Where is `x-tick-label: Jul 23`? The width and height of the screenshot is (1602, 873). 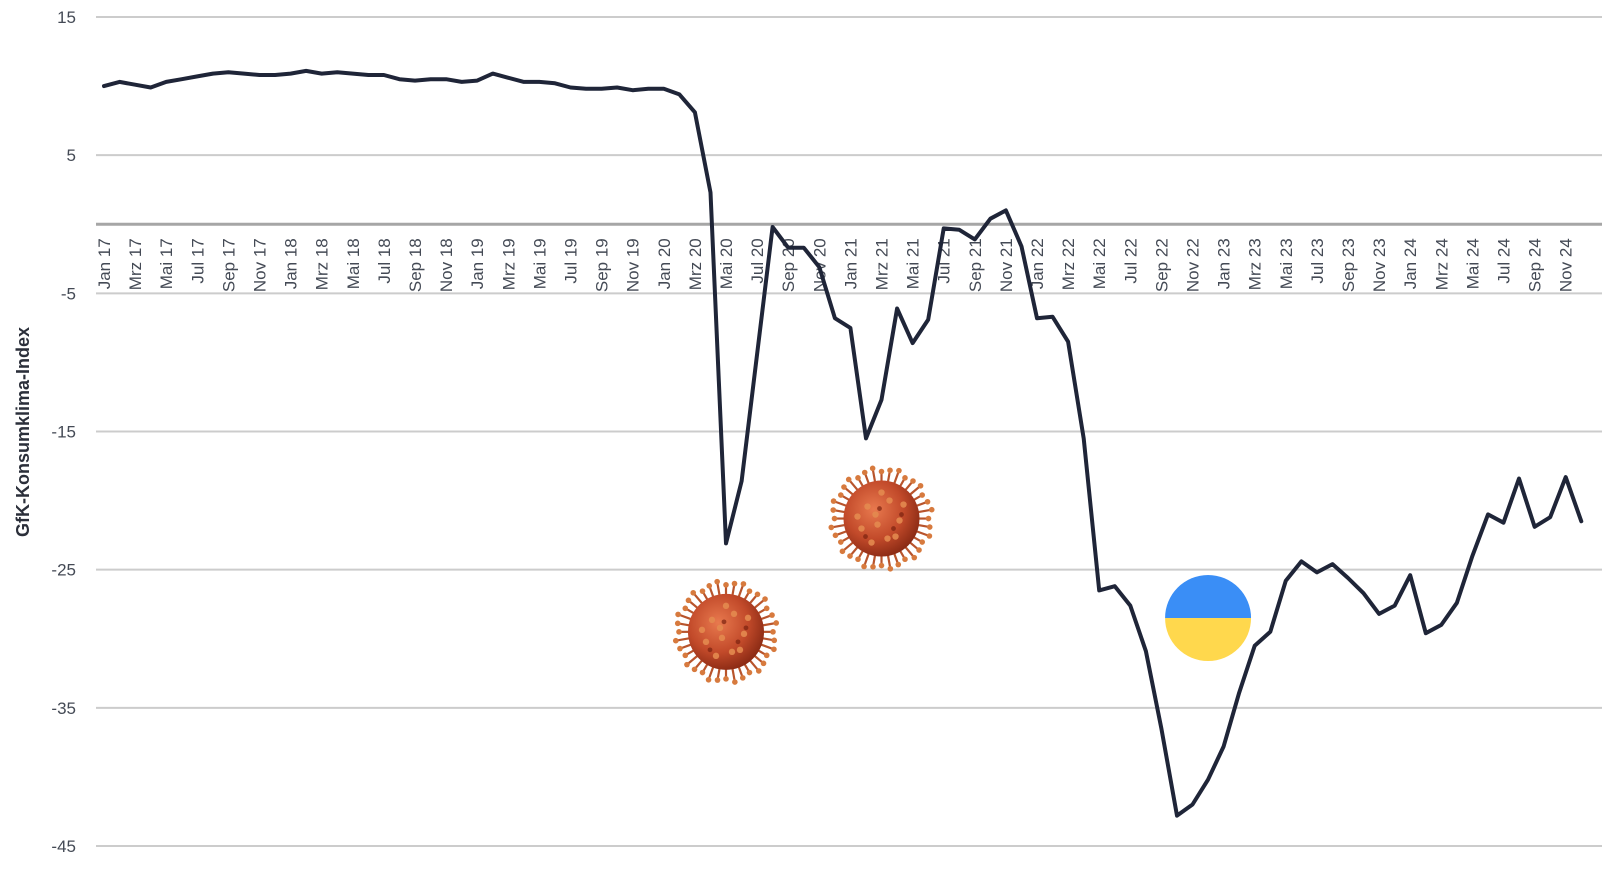
x-tick-label: Jul 23 is located at coordinates (1317, 260).